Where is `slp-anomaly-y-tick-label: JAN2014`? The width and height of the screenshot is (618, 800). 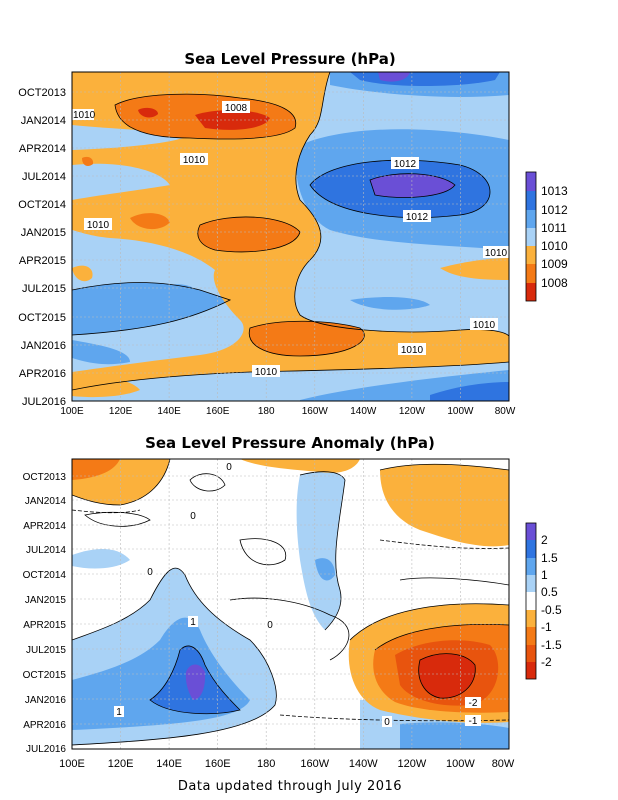
slp-anomaly-y-tick-label: JAN2014 is located at coordinates (46, 501).